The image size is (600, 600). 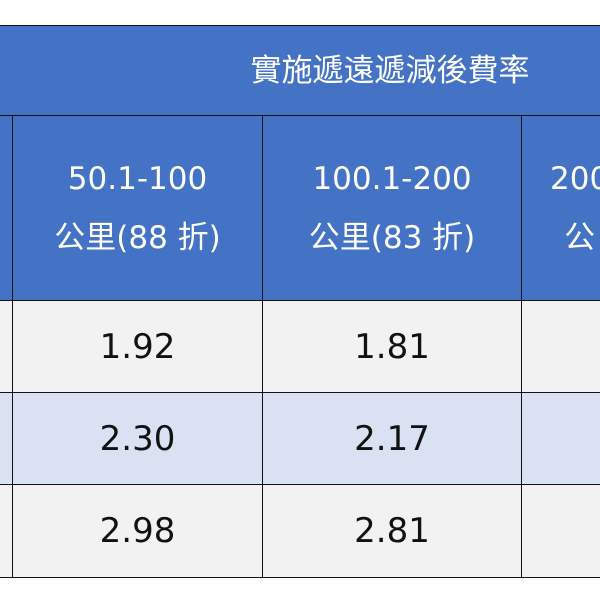 I want to click on header-line: 公里(88 折), so click(x=137, y=237).